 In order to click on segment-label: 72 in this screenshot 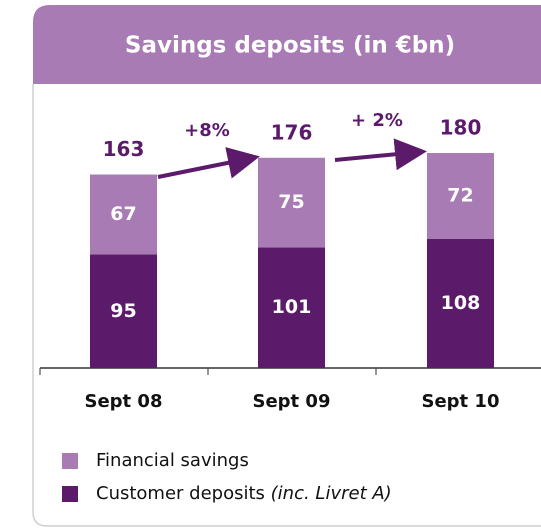, I will do `click(460, 196)`.